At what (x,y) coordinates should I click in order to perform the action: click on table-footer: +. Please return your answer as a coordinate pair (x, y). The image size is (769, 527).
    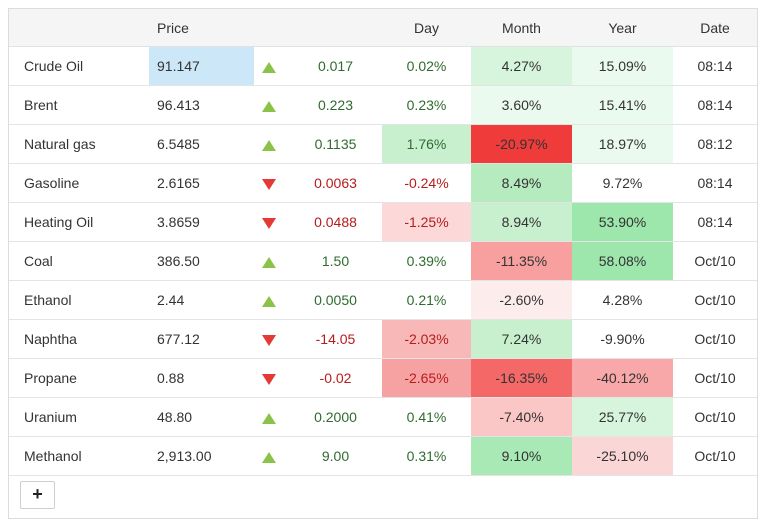
    Looking at the image, I should click on (383, 496).